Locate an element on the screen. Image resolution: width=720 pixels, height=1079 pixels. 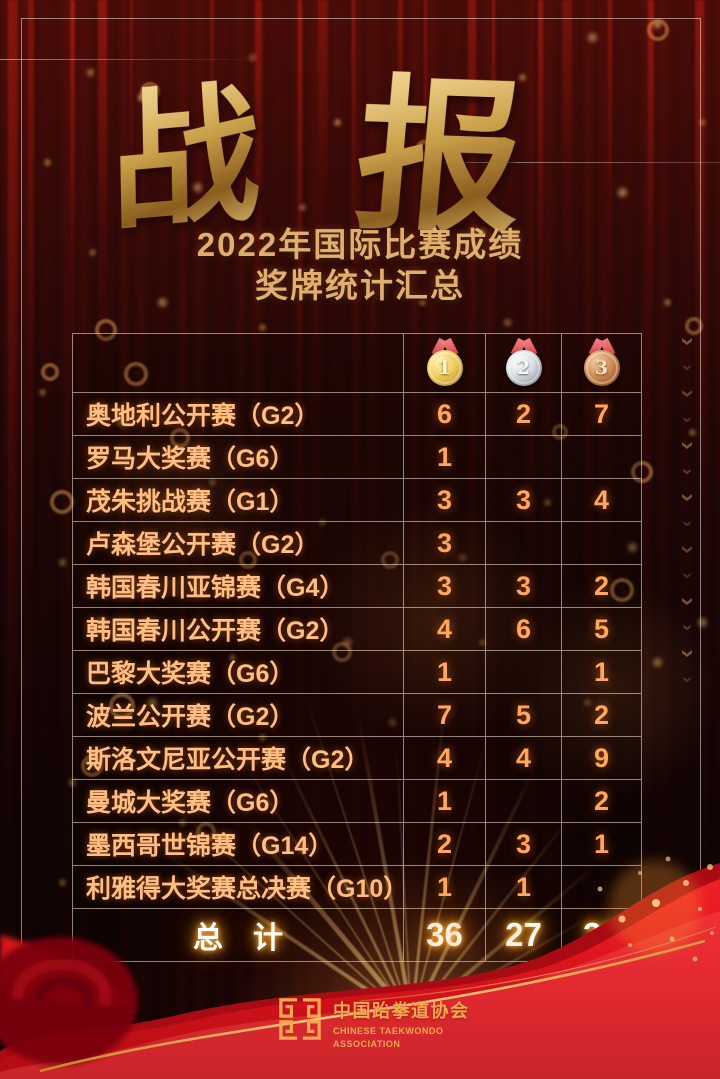
subtitle-line-2: 奖牌统计汇总 is located at coordinates (360, 285).